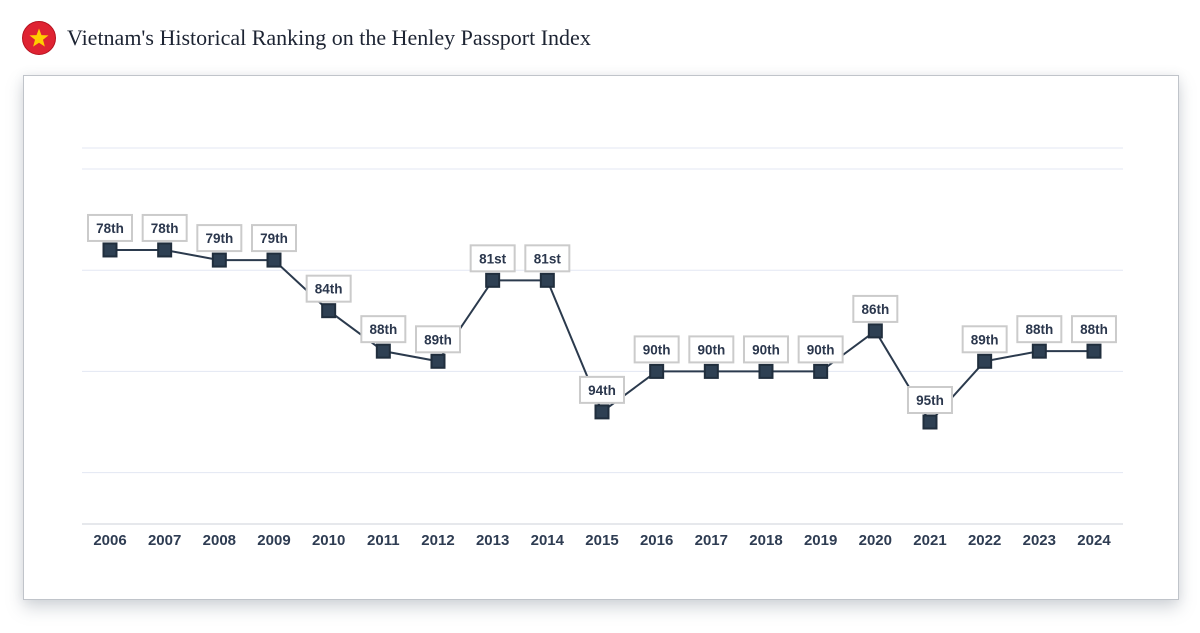 This screenshot has height=633, width=1200. I want to click on point-label-box-2010, so click(328, 288).